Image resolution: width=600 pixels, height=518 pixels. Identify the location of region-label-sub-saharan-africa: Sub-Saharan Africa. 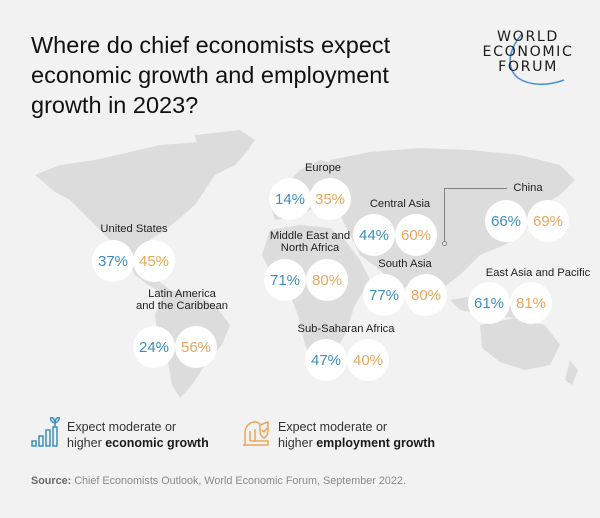
(346, 329).